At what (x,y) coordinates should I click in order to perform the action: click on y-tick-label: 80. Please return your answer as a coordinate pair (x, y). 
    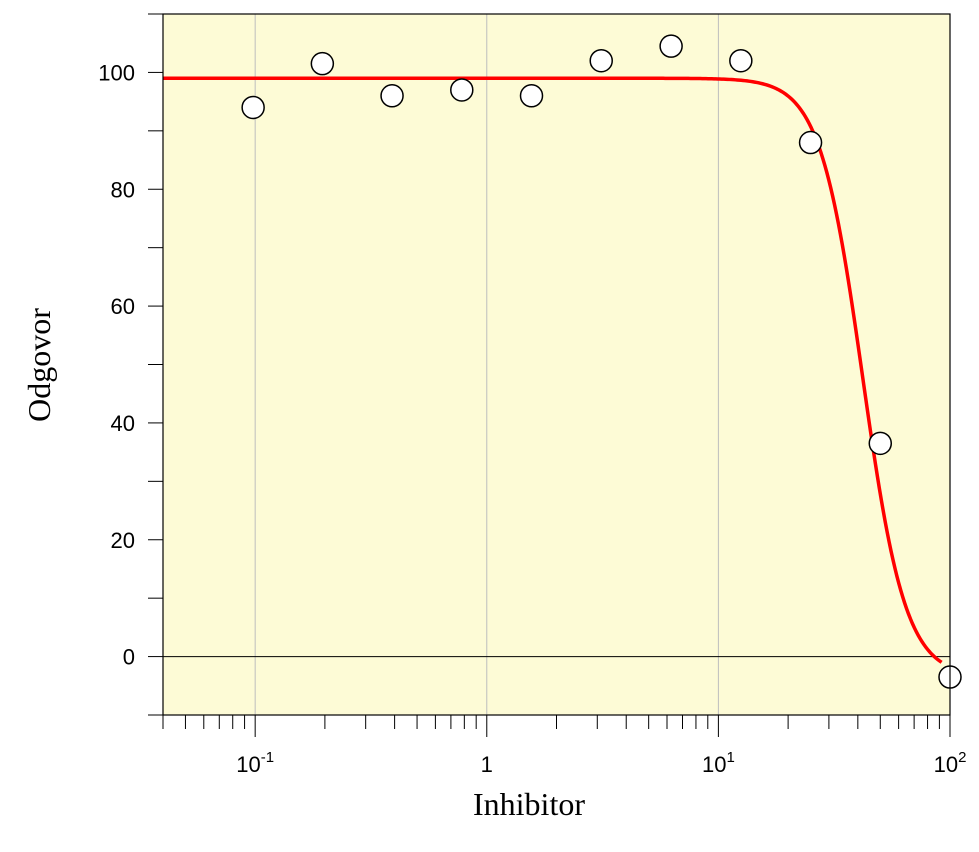
    Looking at the image, I should click on (123, 189).